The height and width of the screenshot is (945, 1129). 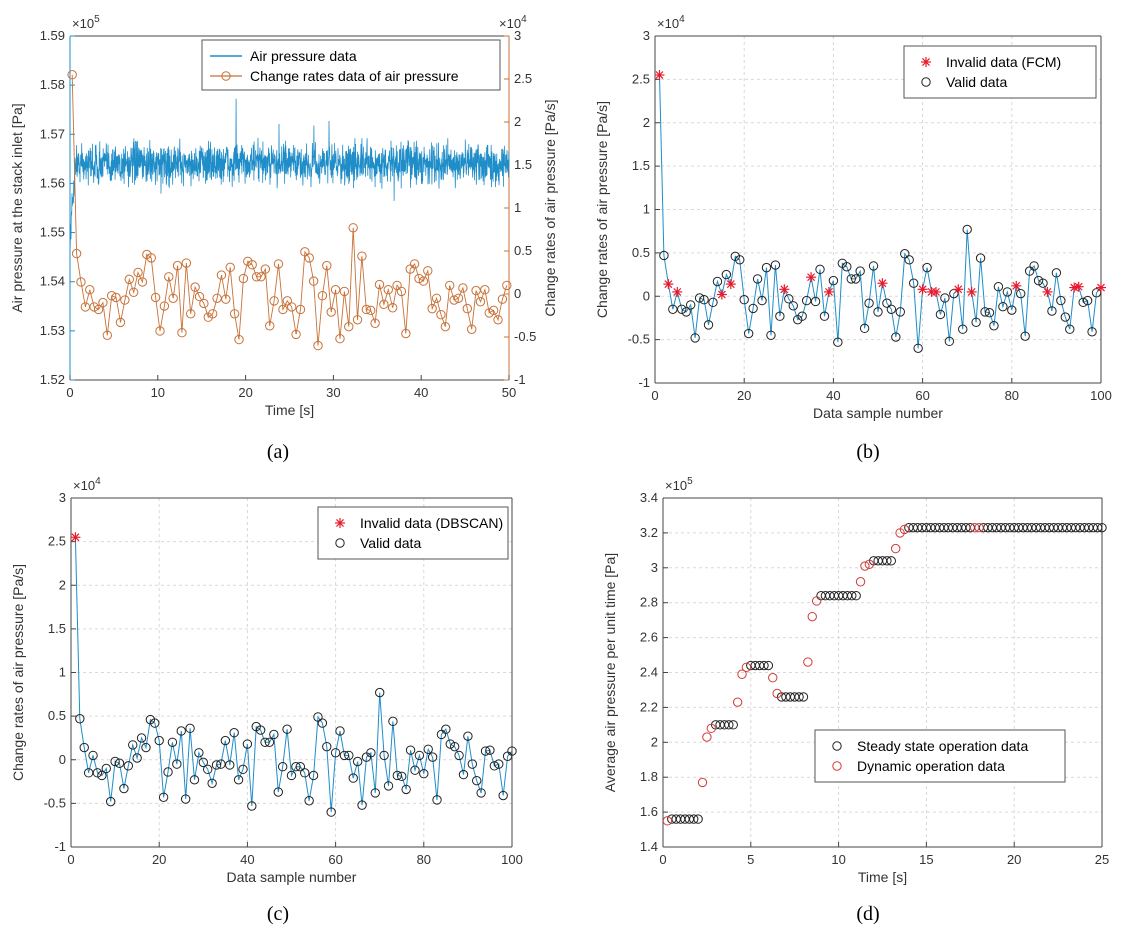 I want to click on x-tick-label: 50, so click(x=509, y=392).